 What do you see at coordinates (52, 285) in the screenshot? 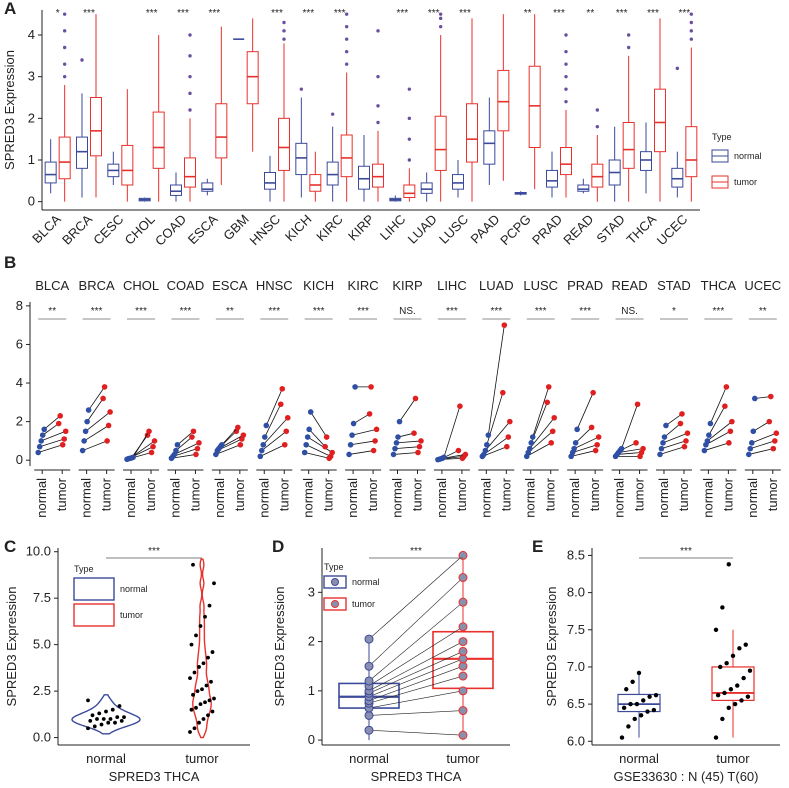
I see `category-label: BLCA` at bounding box center [52, 285].